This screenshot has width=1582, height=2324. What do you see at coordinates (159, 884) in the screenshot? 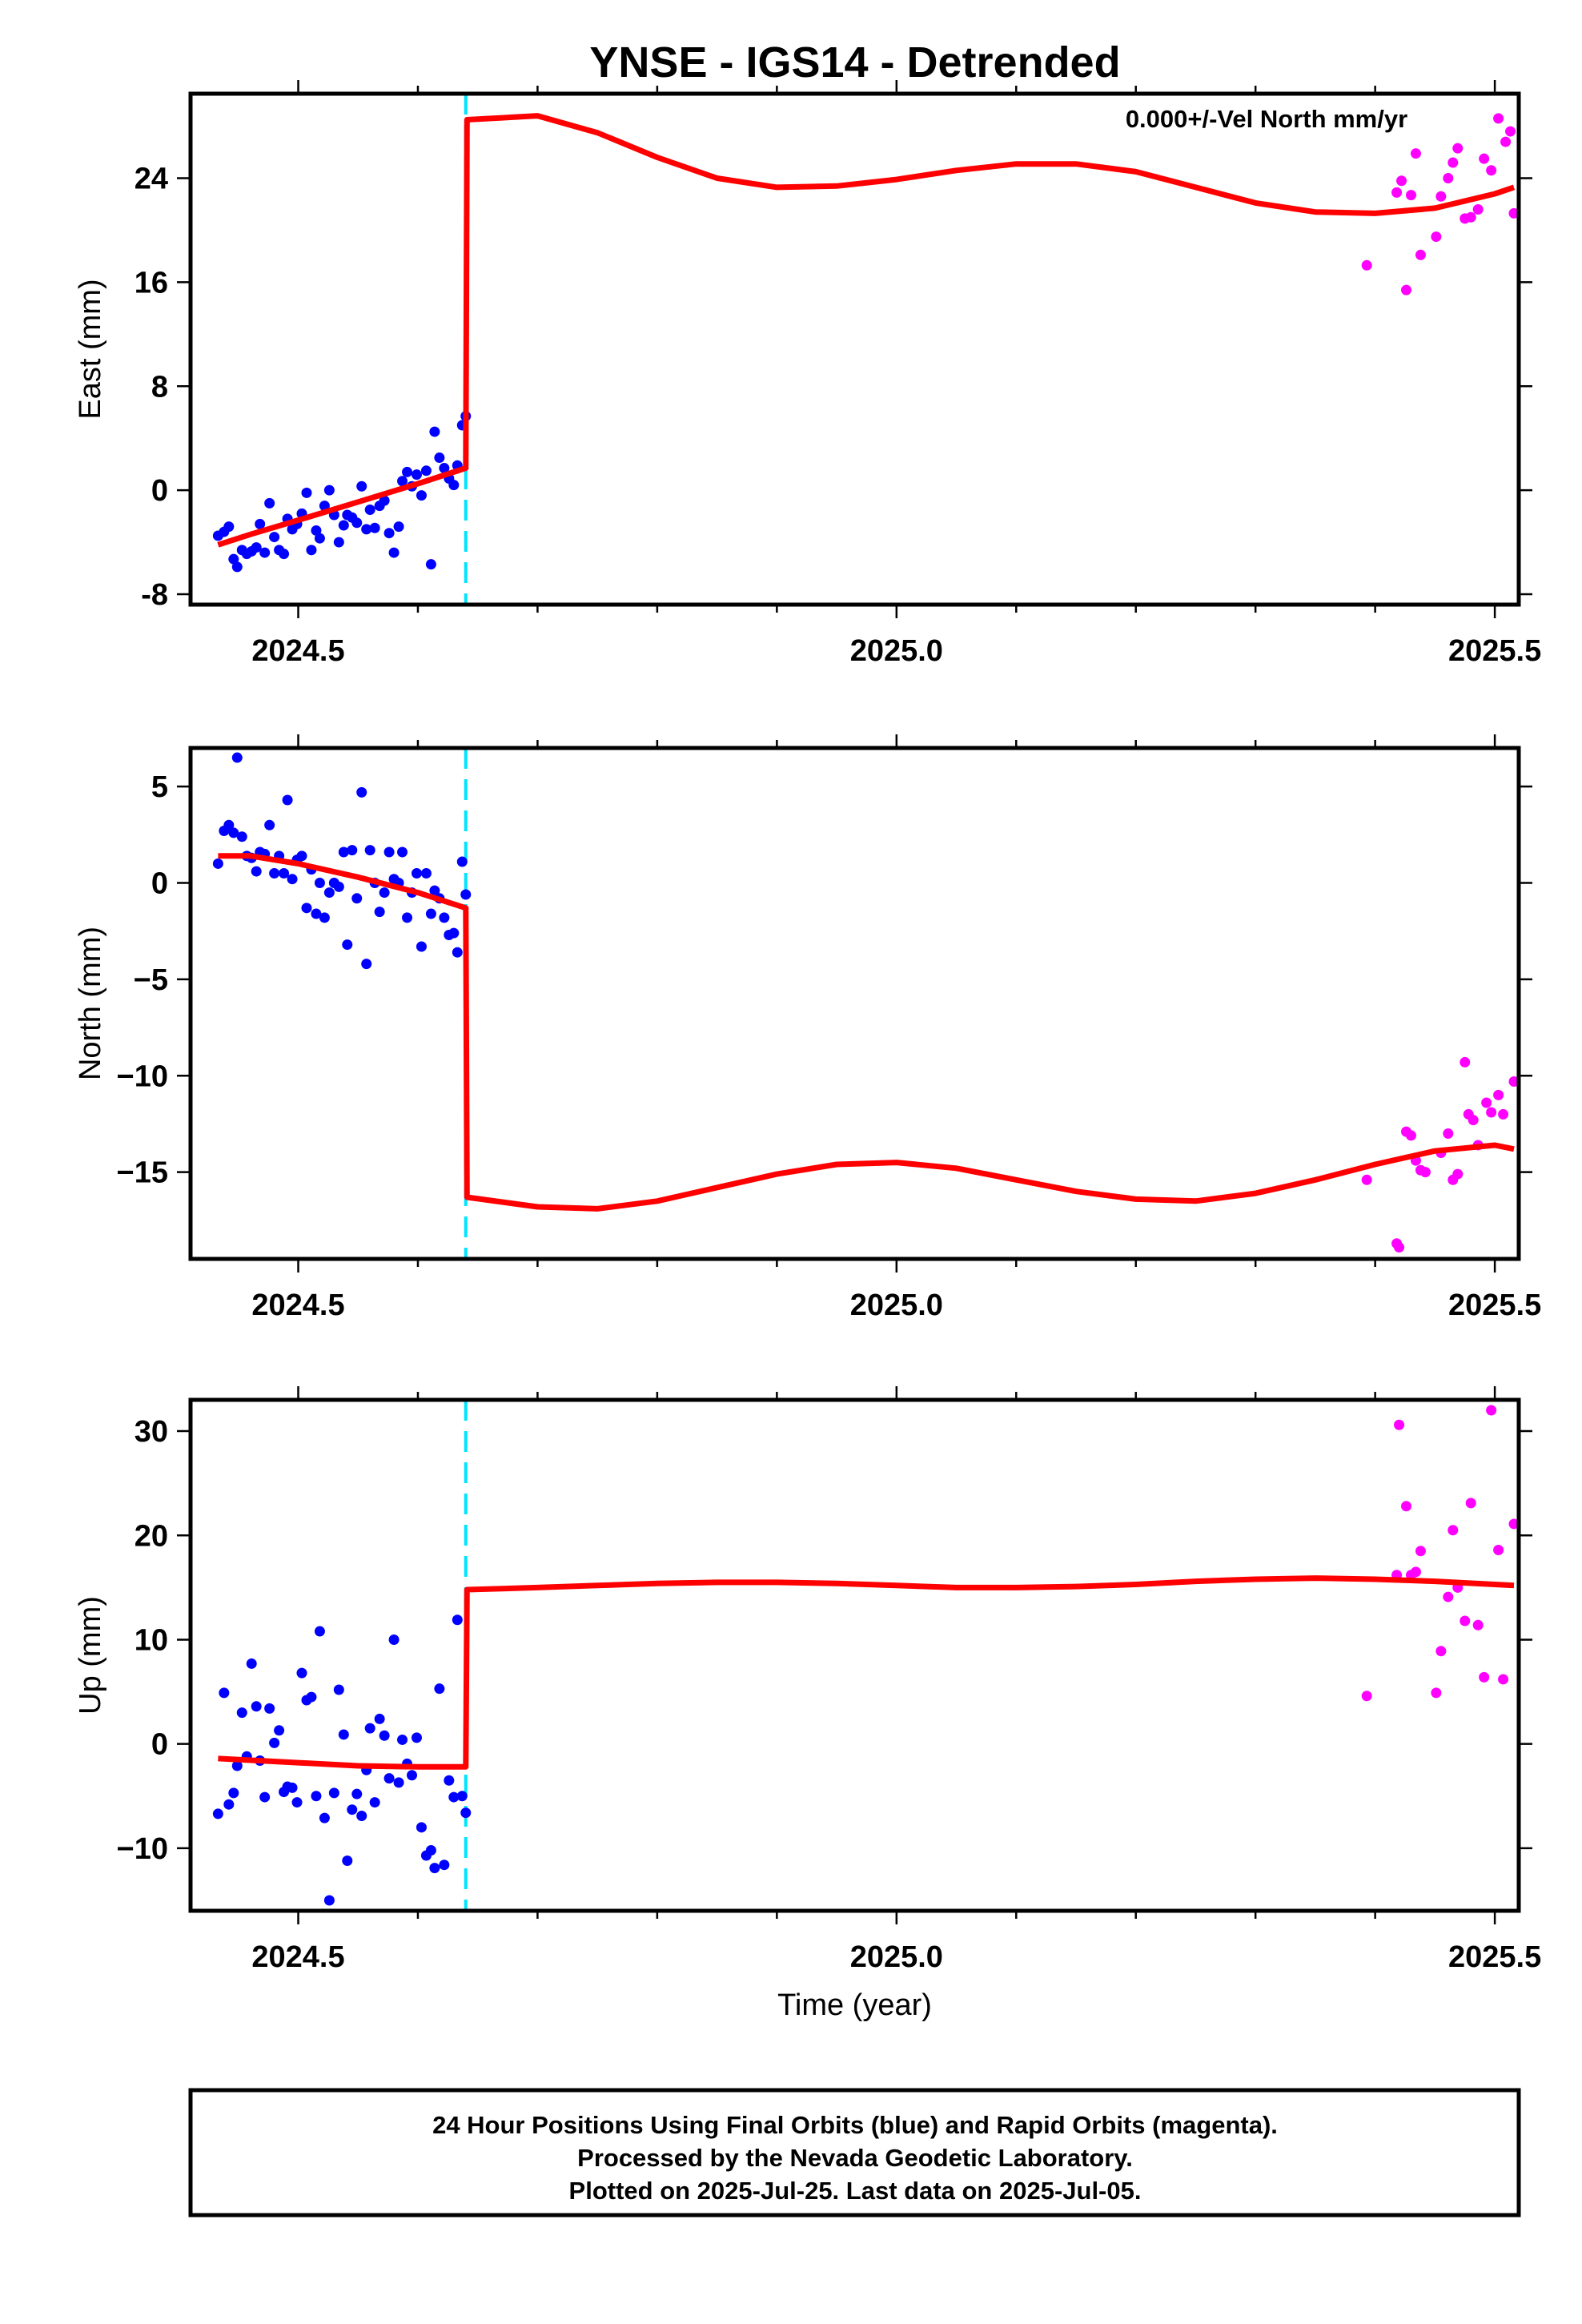
I see `north-ytick-label: 0` at bounding box center [159, 884].